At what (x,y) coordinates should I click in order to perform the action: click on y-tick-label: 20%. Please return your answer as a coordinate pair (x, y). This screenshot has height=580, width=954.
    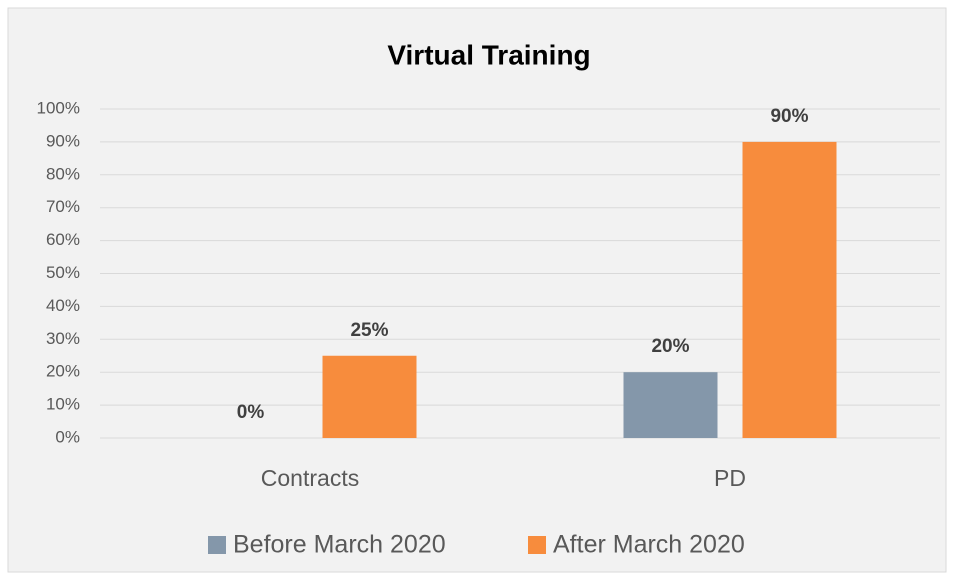
    Looking at the image, I should click on (63, 371).